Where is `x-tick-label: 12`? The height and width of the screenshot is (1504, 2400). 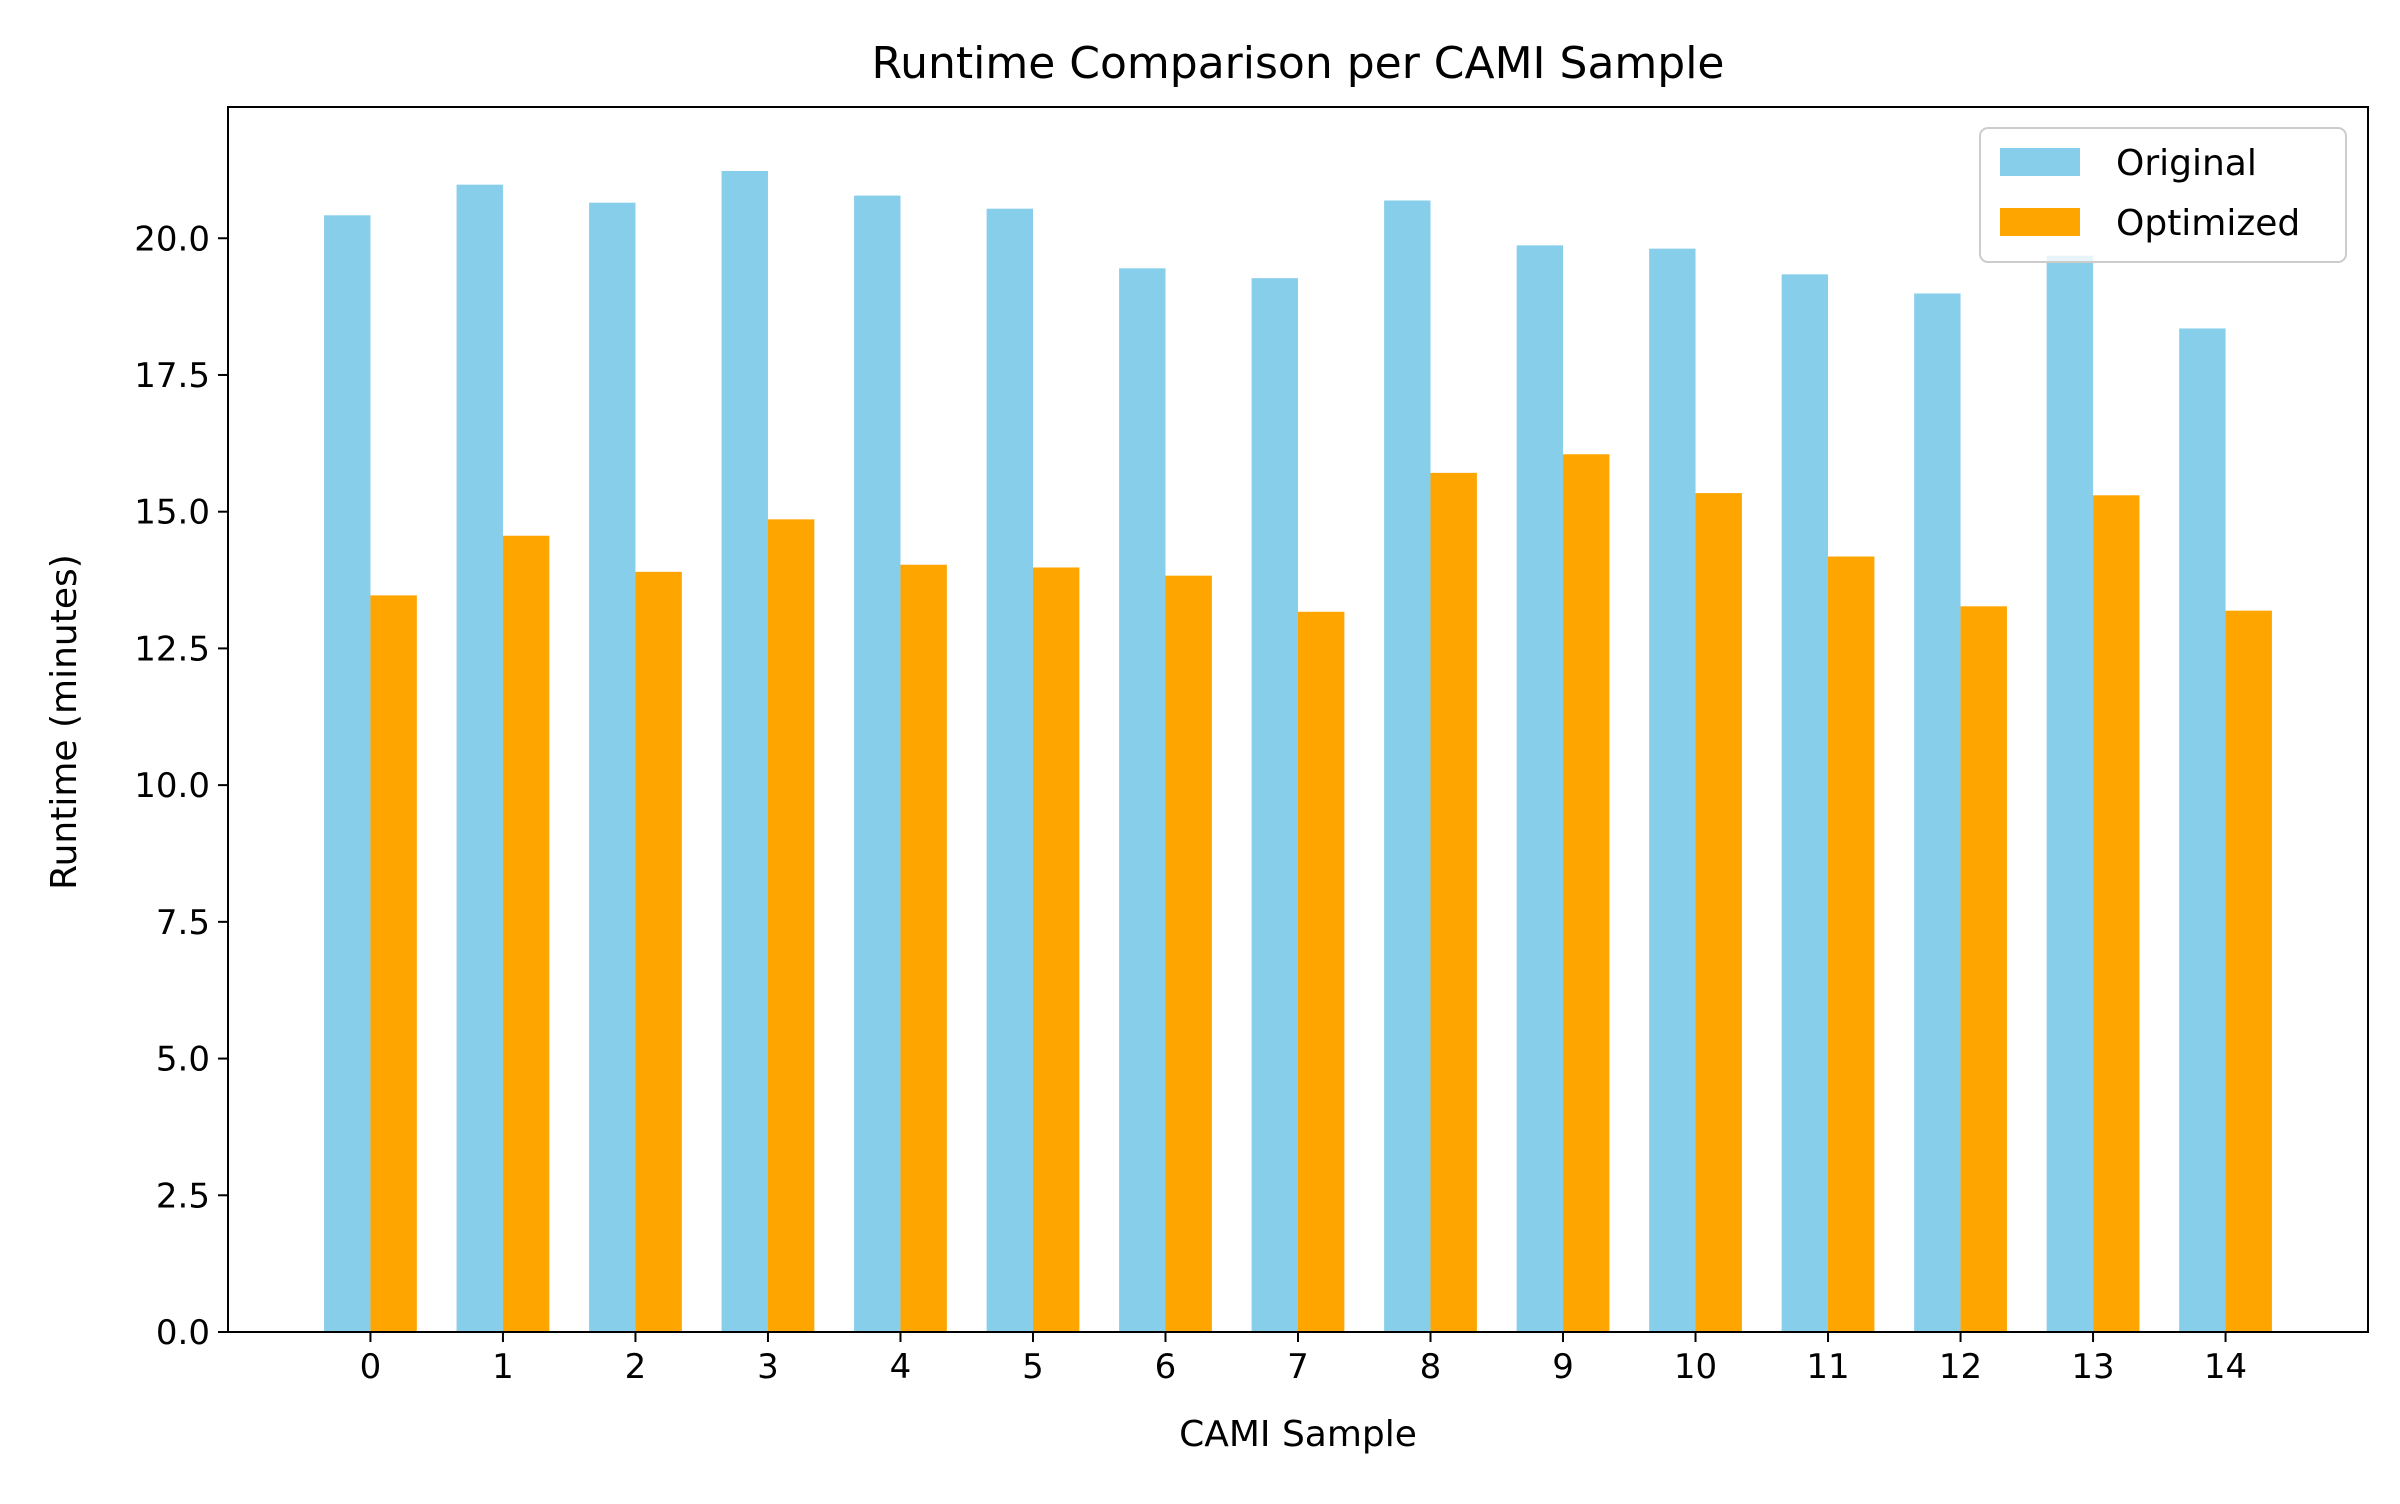
x-tick-label: 12 is located at coordinates (1960, 1367).